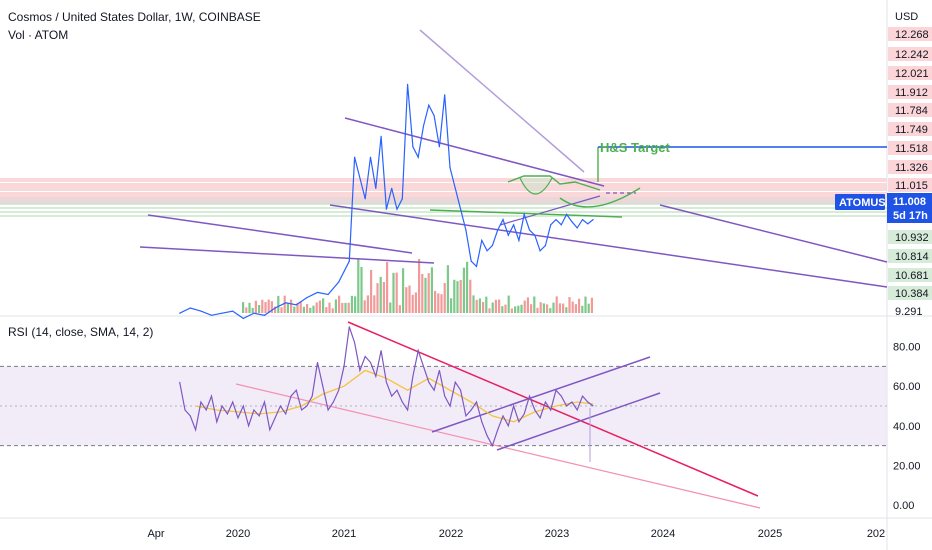  What do you see at coordinates (911, 130) in the screenshot?
I see `price-tick-label: 11.749` at bounding box center [911, 130].